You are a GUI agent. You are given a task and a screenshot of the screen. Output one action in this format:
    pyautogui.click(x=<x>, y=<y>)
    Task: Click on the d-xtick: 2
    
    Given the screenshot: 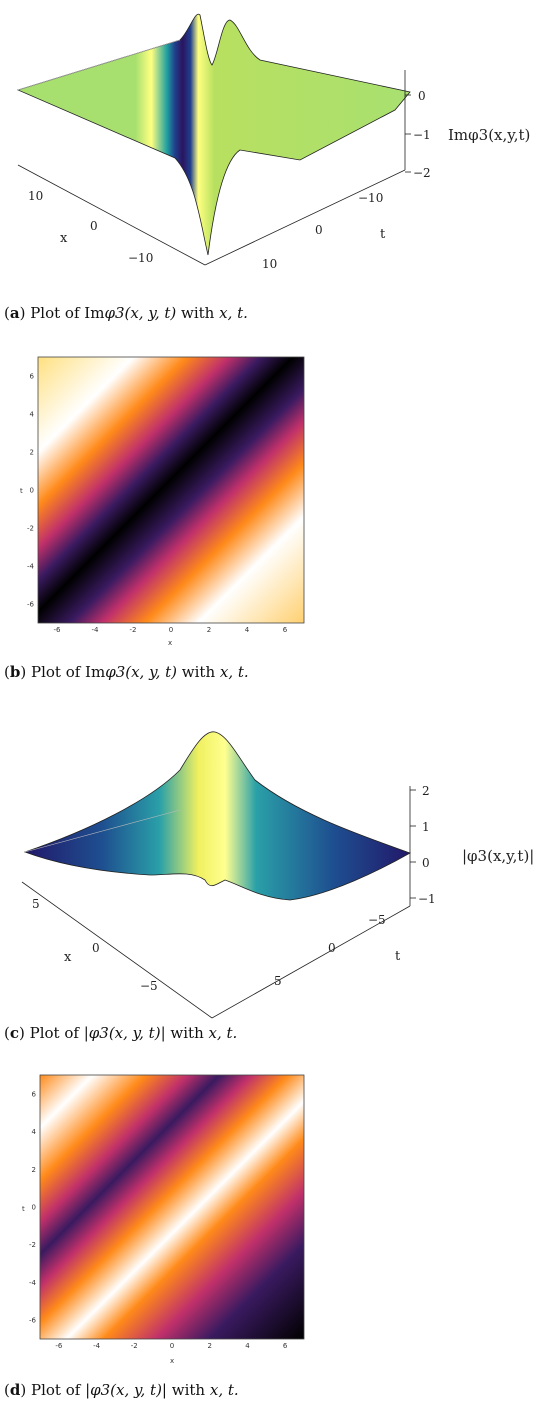 What is the action you would take?
    pyautogui.click(x=209, y=1346)
    